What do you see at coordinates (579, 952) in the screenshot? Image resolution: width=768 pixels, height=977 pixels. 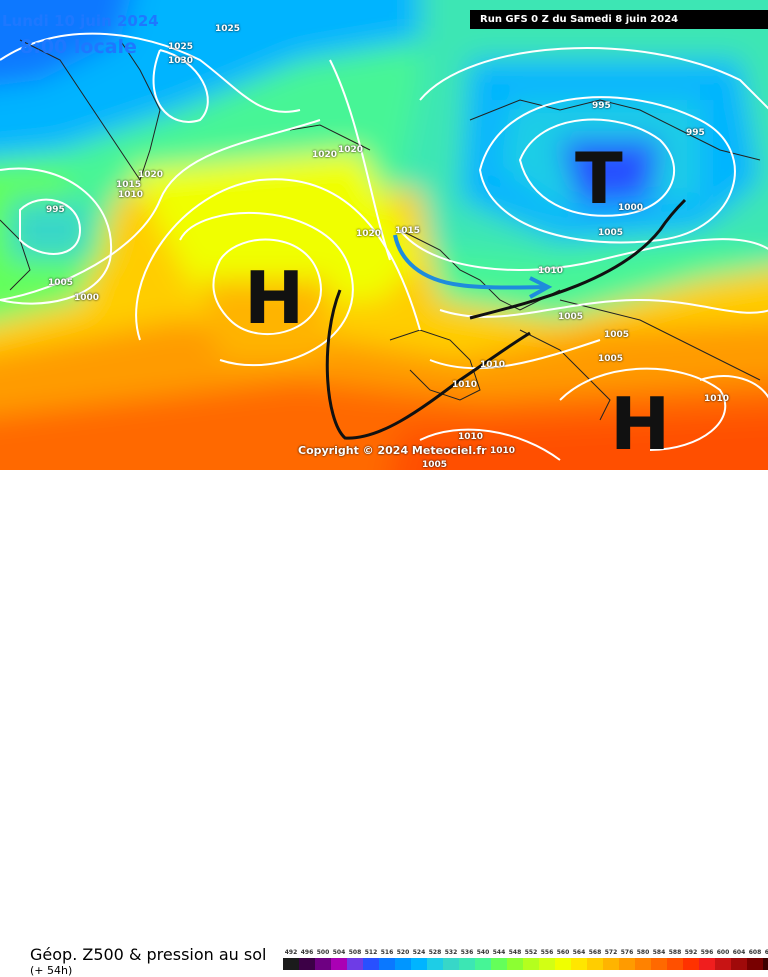 I see `scale-label: 564` at bounding box center [579, 952].